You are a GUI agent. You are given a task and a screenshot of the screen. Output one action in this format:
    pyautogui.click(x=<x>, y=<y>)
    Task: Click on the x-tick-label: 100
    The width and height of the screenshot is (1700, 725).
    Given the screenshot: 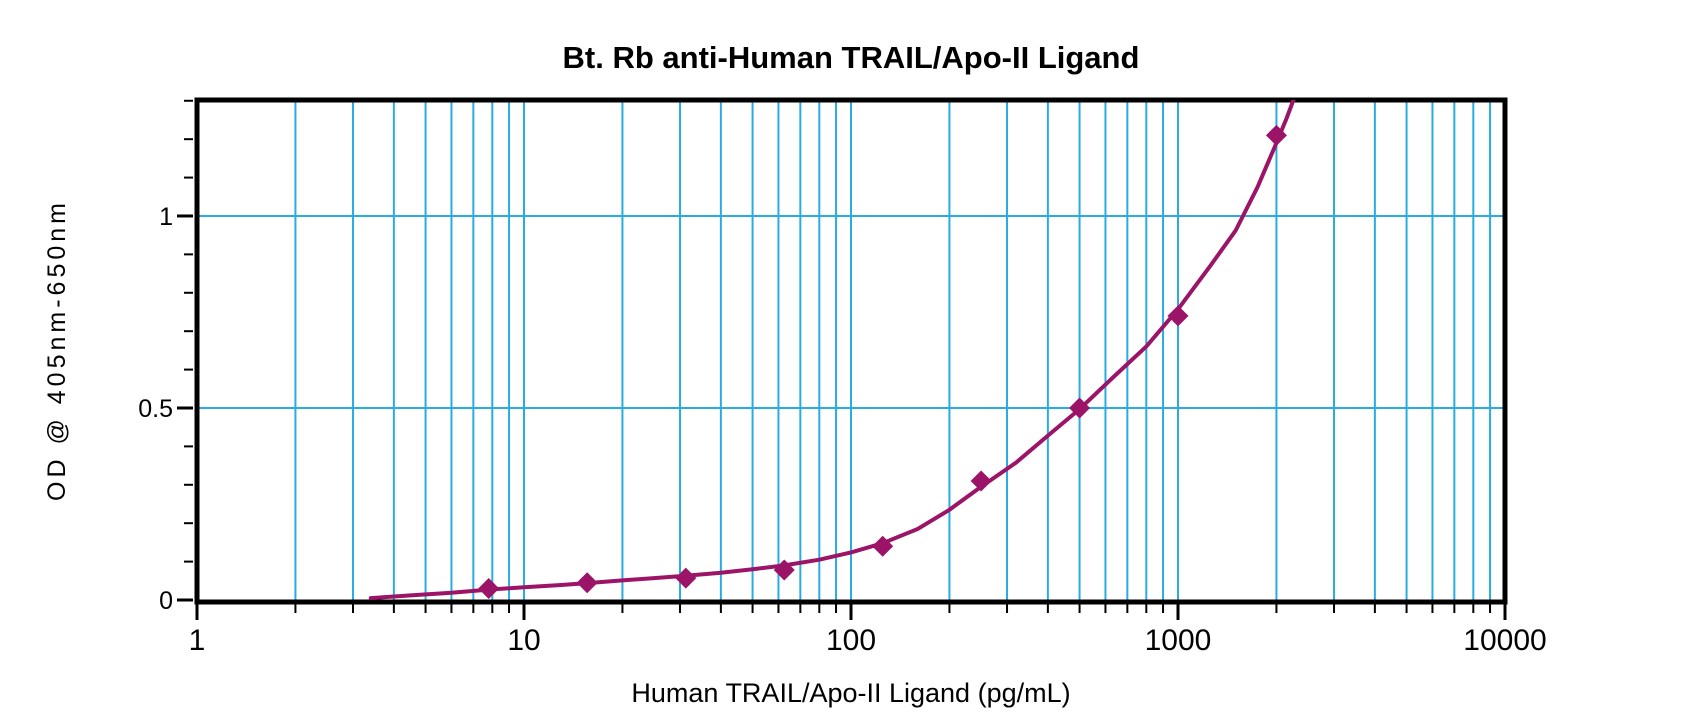 What is the action you would take?
    pyautogui.click(x=851, y=640)
    